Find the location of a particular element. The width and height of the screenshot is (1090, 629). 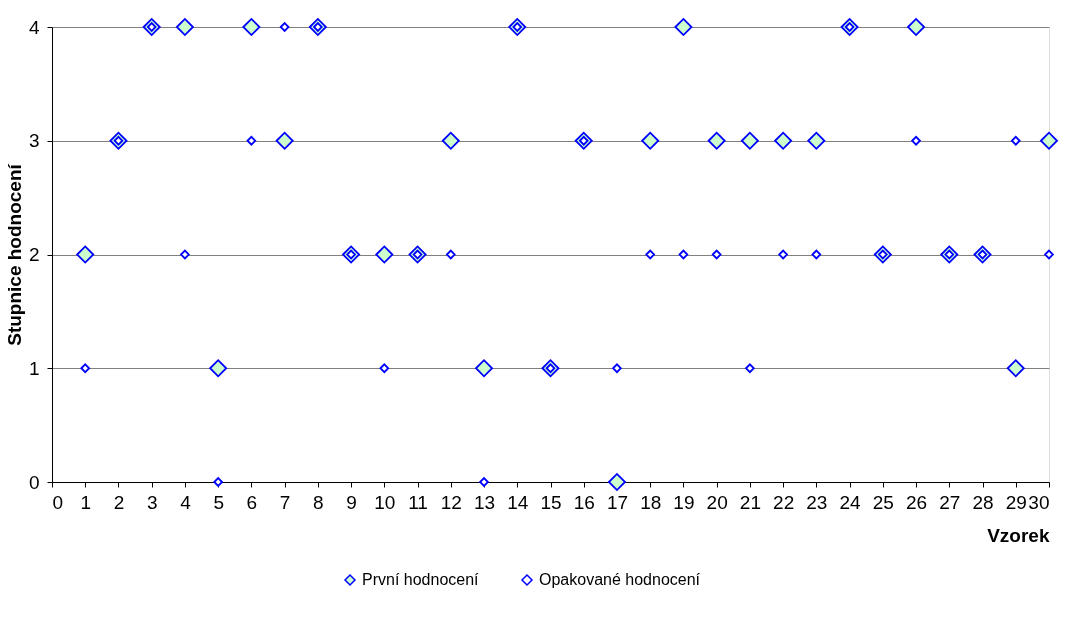

x-tick-label: 29 is located at coordinates (1016, 502).